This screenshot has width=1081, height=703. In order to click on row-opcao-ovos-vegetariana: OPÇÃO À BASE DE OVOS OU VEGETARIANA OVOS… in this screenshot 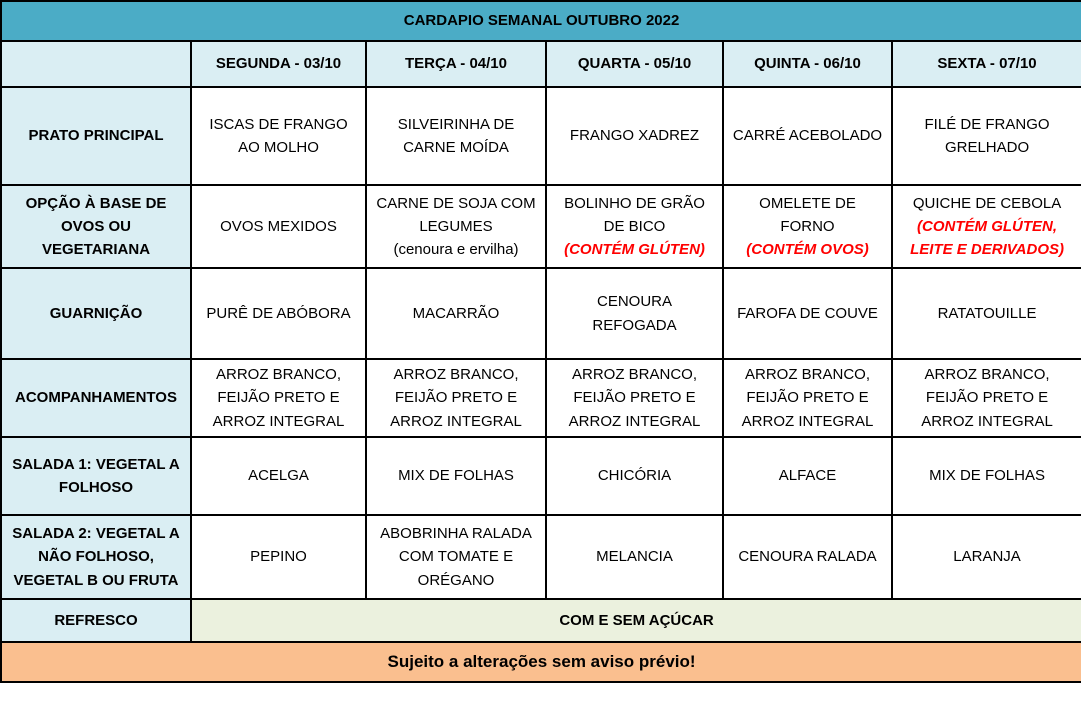, I will do `click(540, 226)`.